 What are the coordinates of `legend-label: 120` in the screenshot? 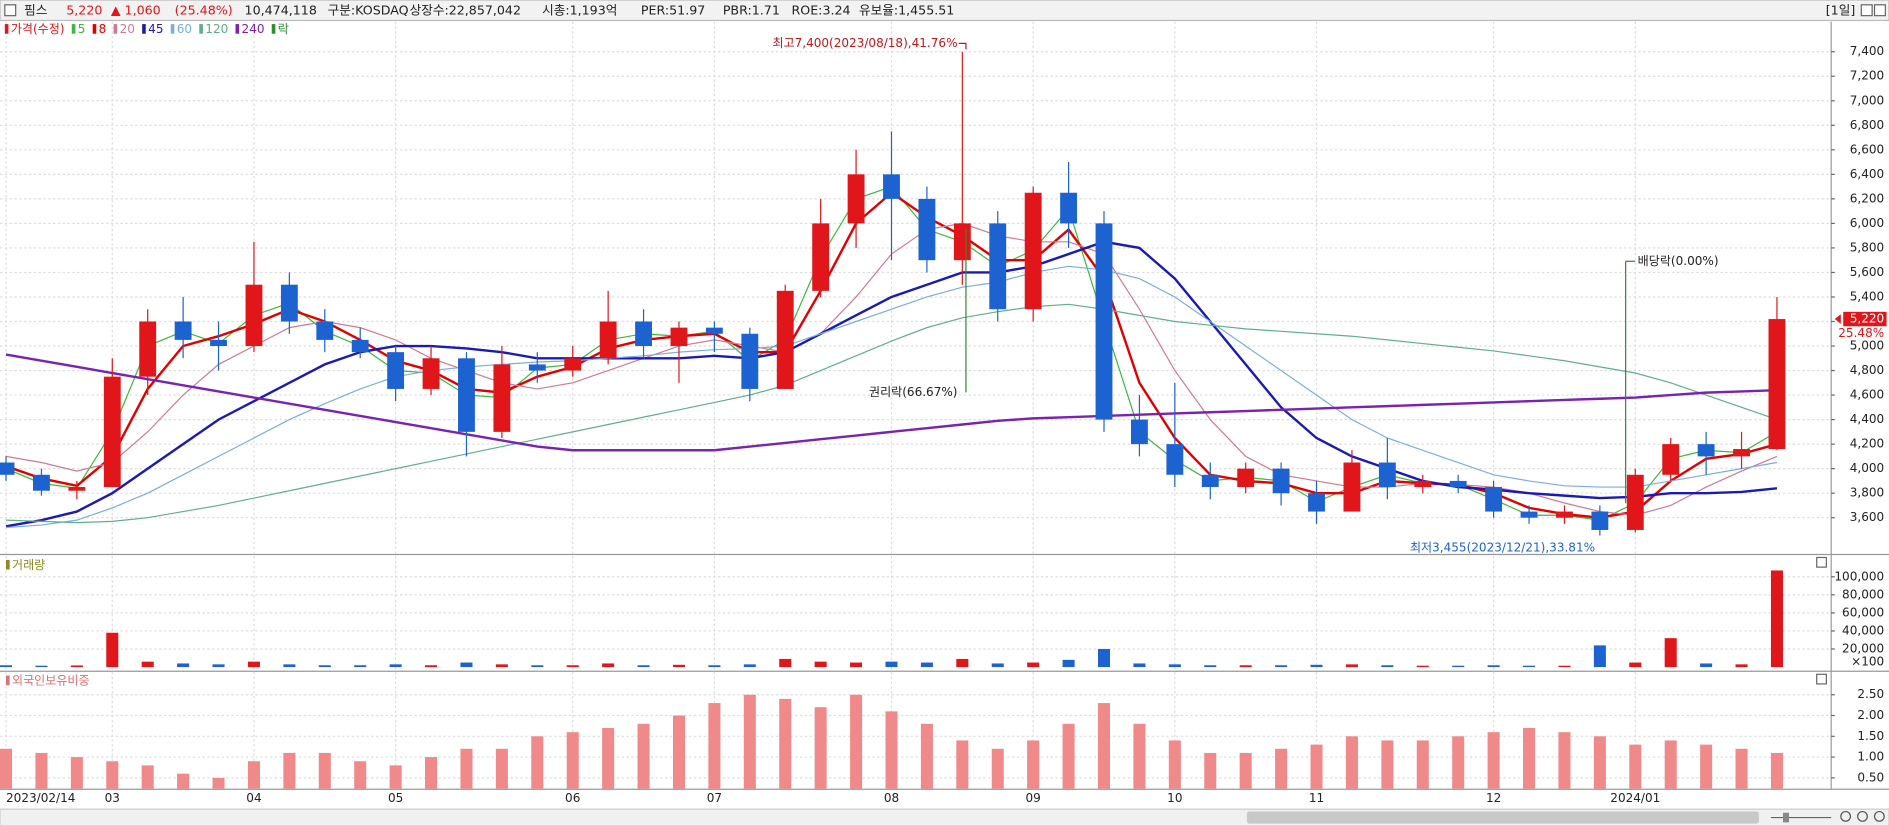 It's located at (216, 29).